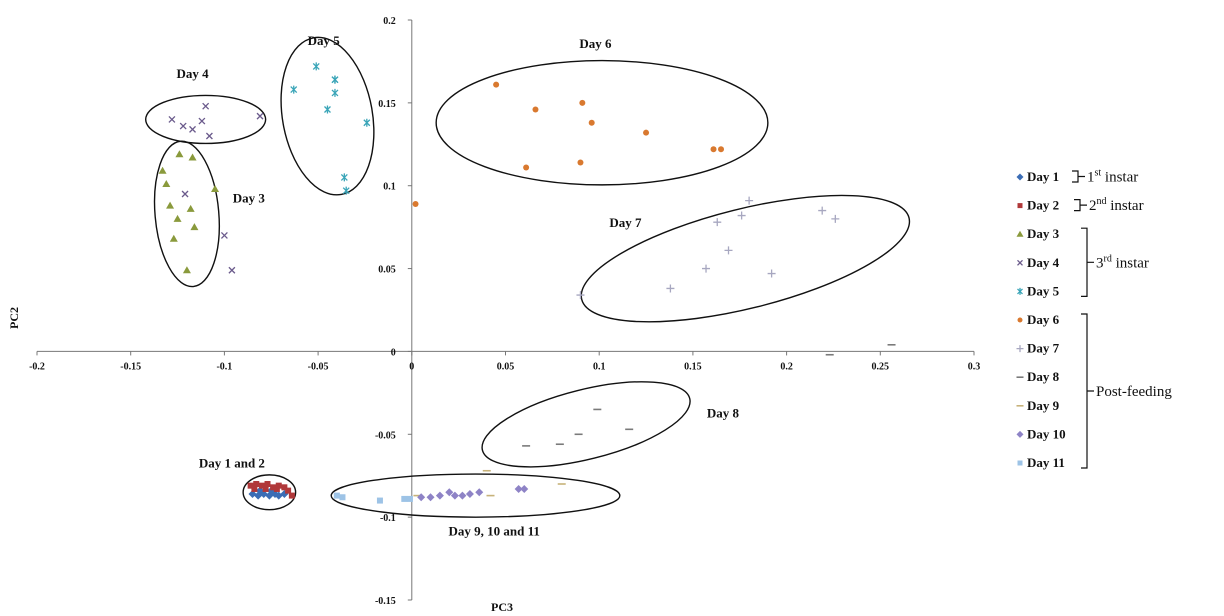 This screenshot has height=616, width=1224. I want to click on x-tick-label: 0.25, so click(881, 366).